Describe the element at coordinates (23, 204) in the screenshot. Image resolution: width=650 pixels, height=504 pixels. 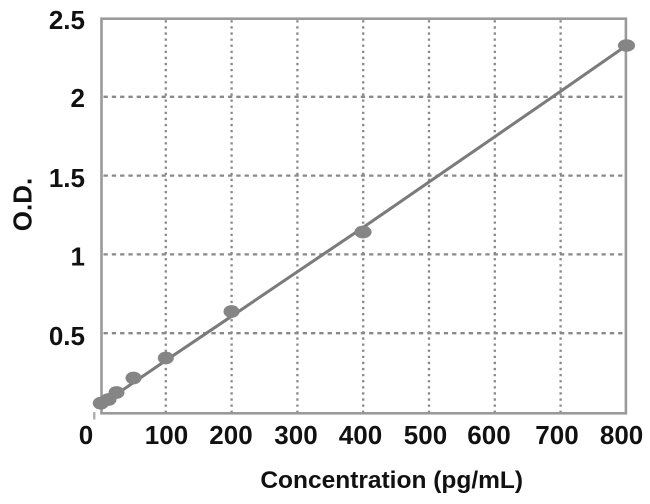
I see `svg-text: O.D.` at that location.